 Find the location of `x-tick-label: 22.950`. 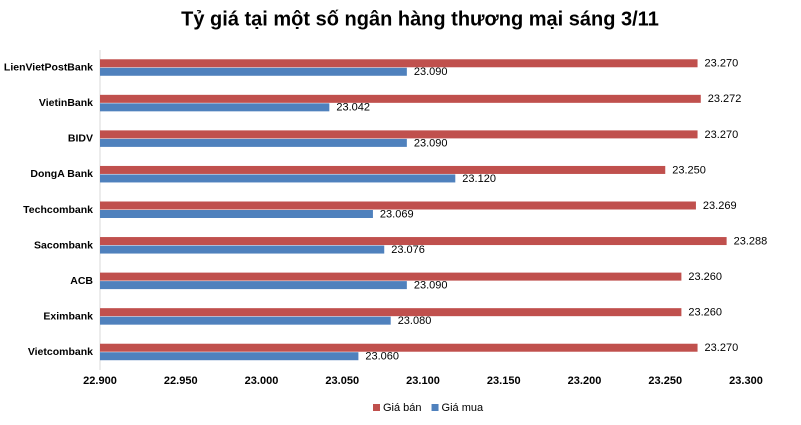

x-tick-label: 22.950 is located at coordinates (181, 381).